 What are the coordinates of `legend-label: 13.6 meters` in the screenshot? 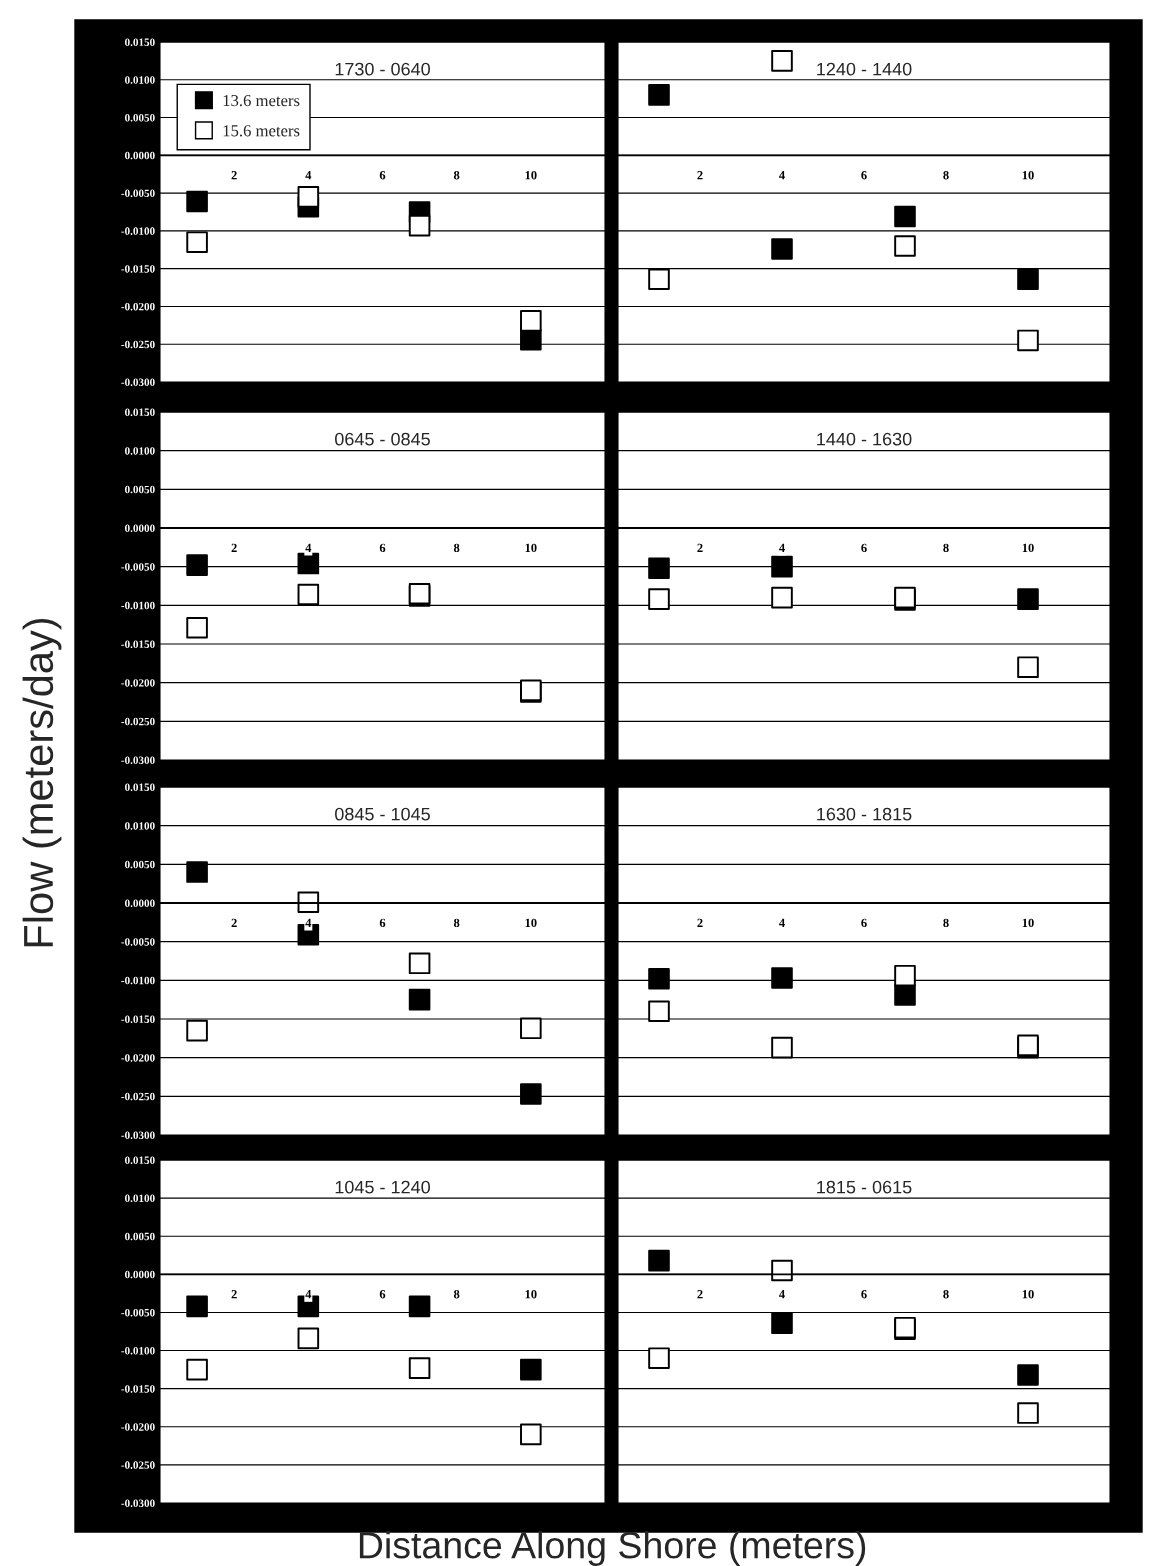 It's located at (261, 100).